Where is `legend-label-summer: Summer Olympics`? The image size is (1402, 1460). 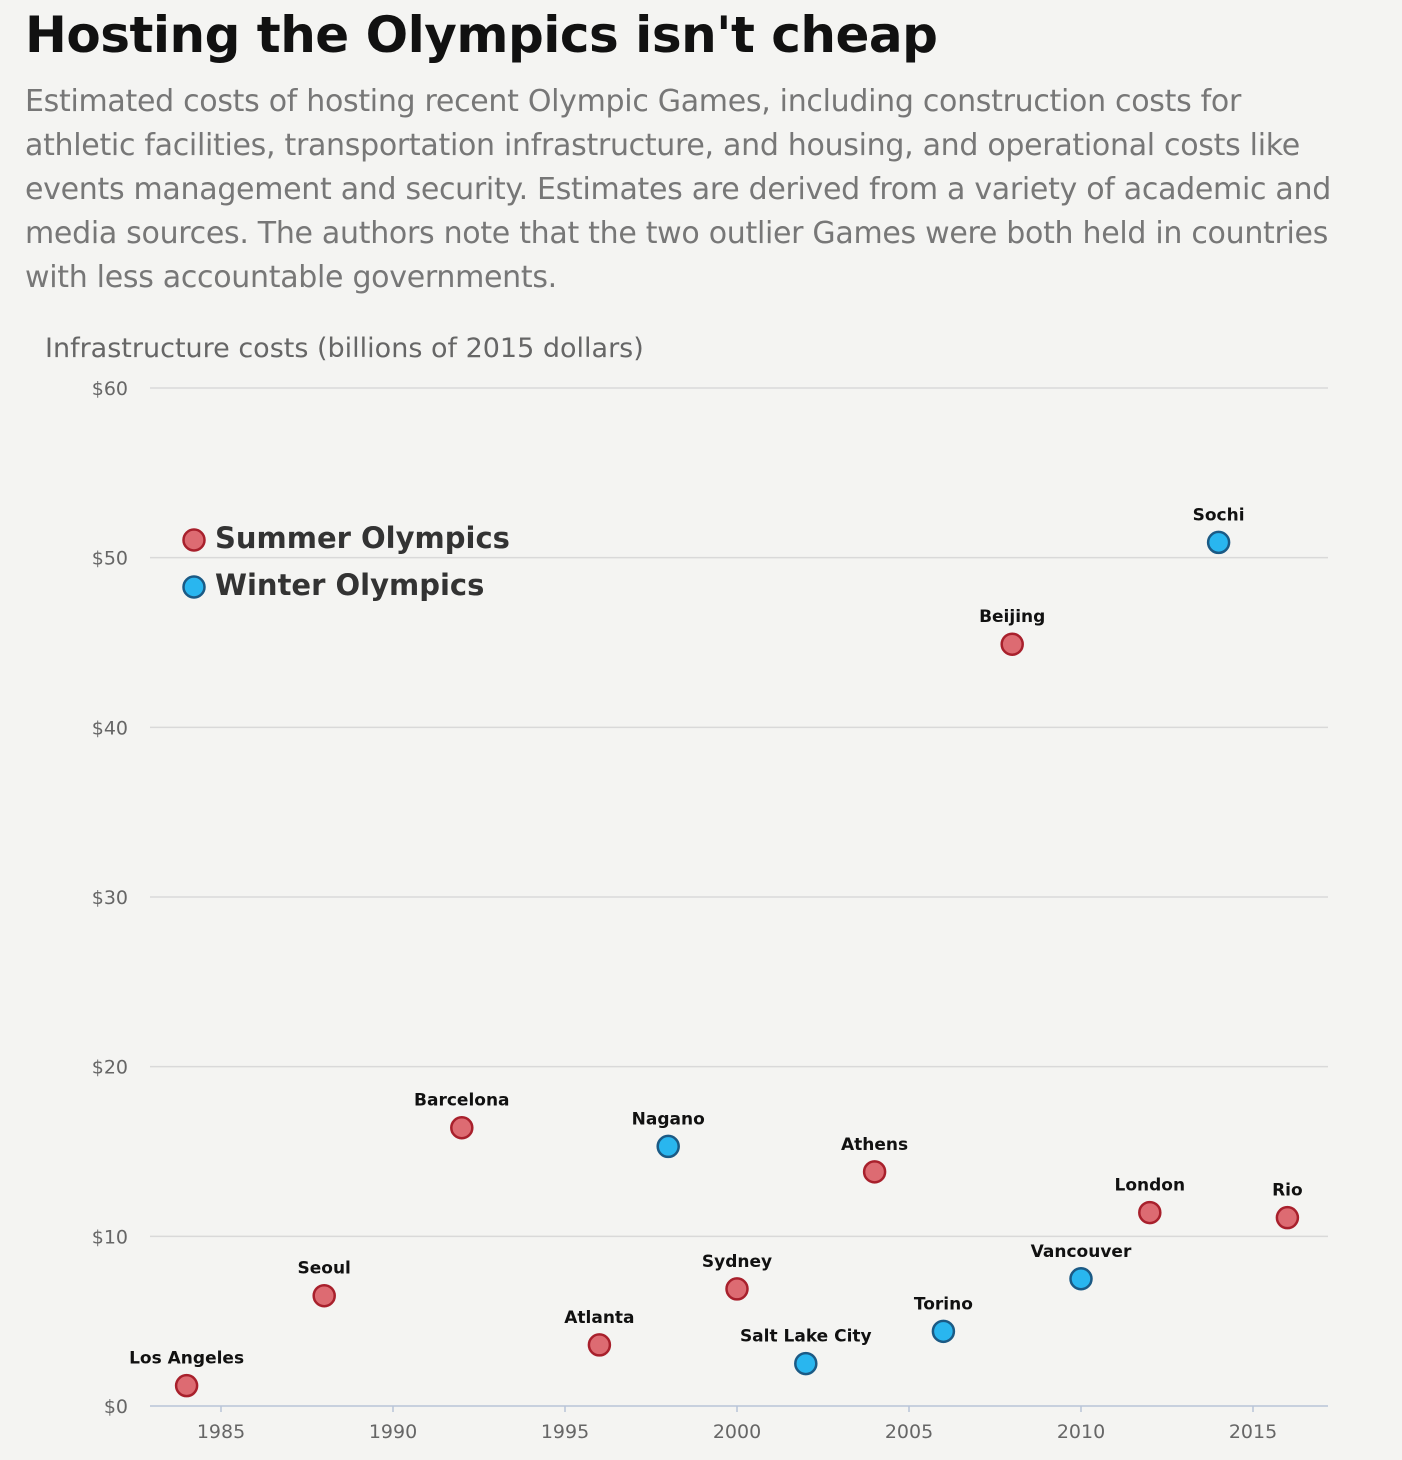 legend-label-summer: Summer Olympics is located at coordinates (362, 538).